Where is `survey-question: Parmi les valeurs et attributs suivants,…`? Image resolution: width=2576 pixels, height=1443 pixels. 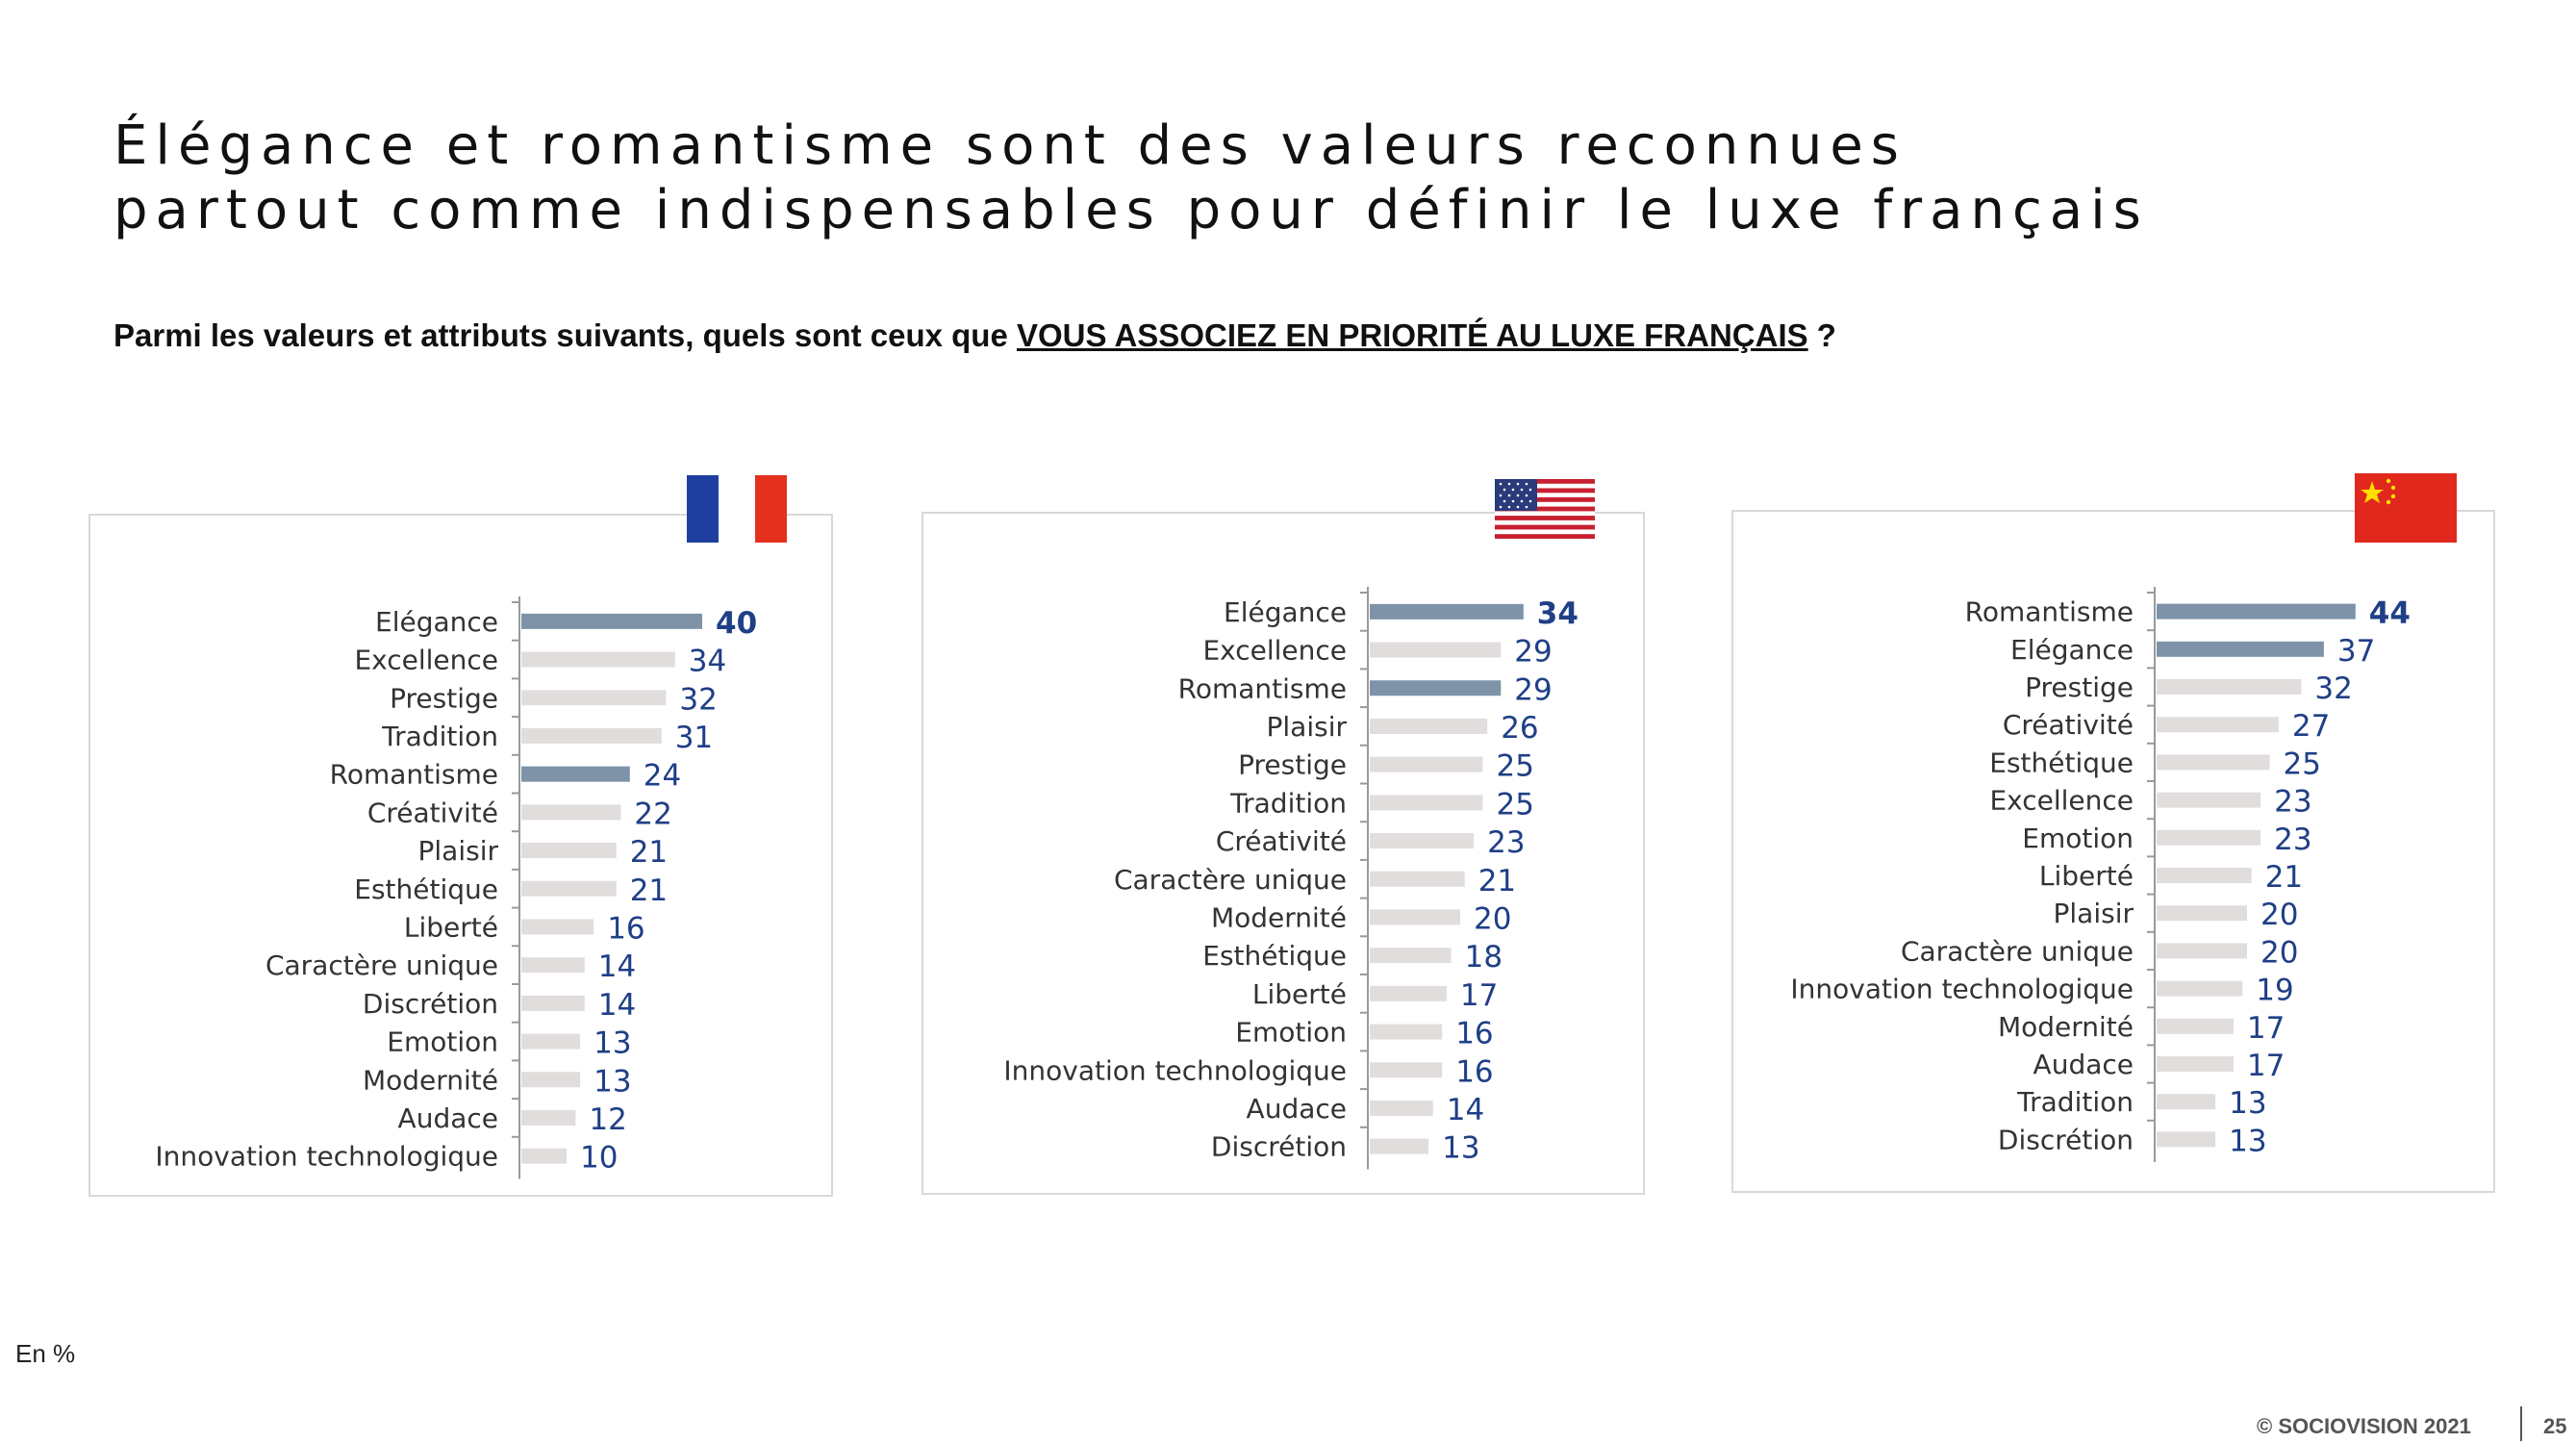
survey-question: Parmi les valeurs et attributs suivants,… is located at coordinates (975, 335).